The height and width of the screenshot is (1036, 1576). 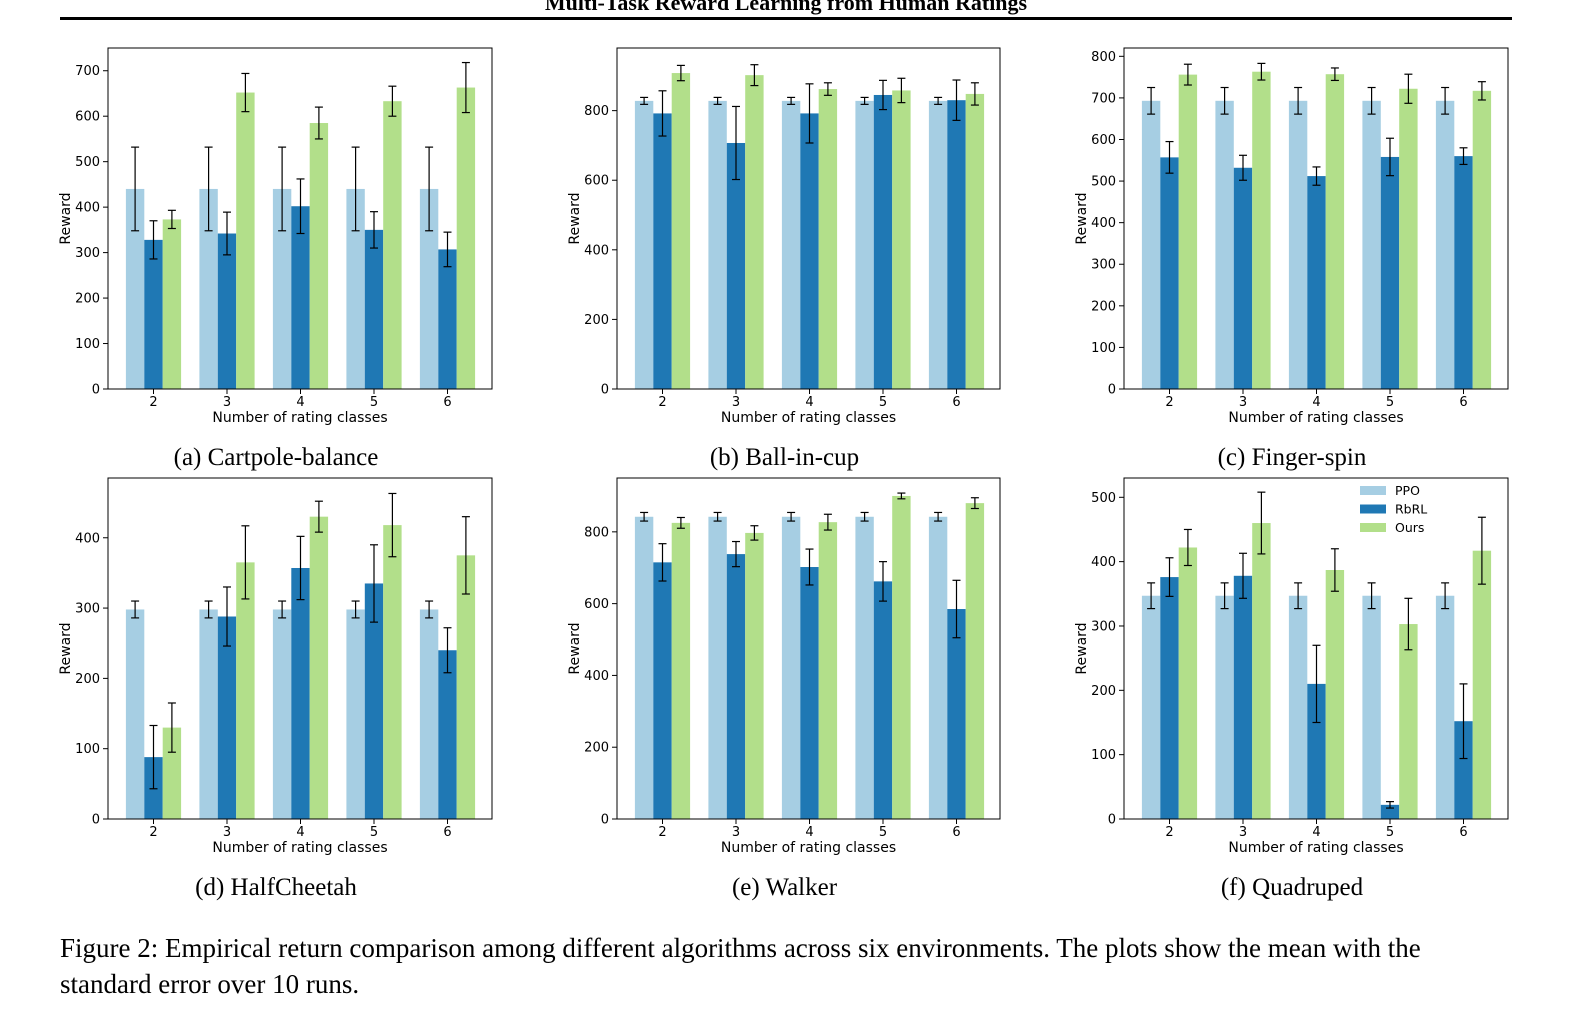 I want to click on y-tick-label: 400, so click(x=596, y=250).